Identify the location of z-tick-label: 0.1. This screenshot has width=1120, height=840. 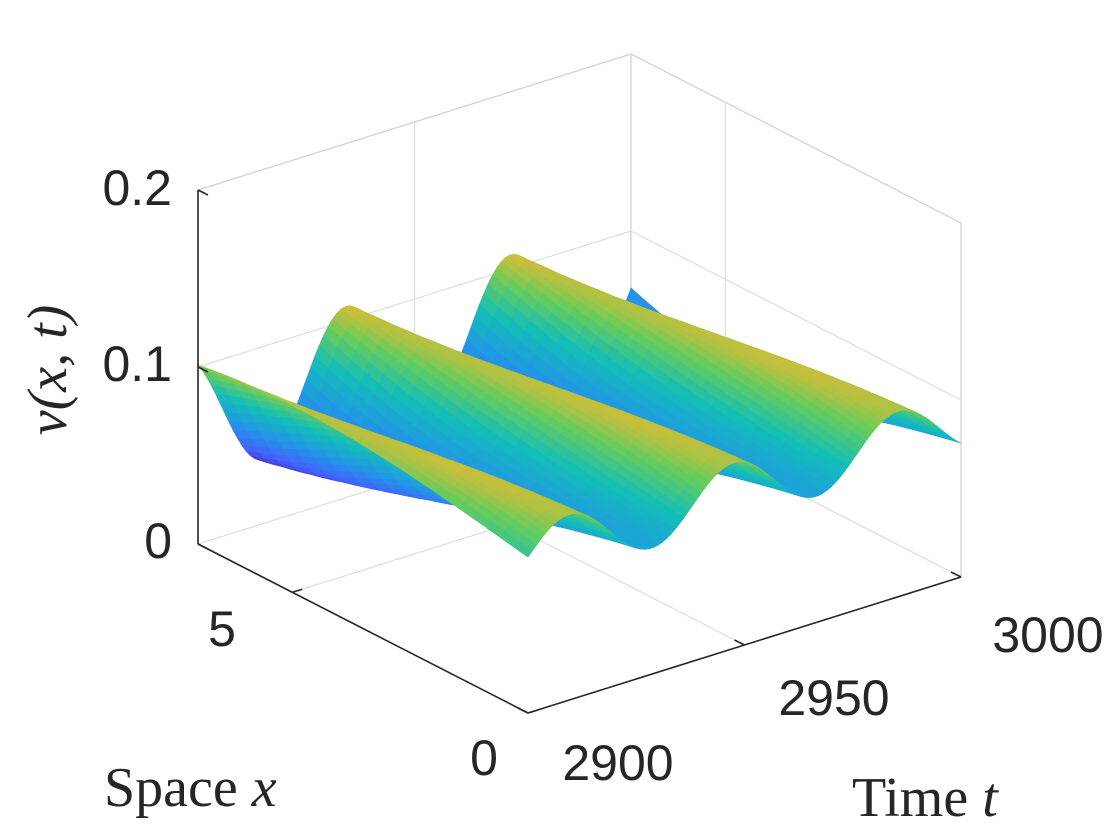
(137, 364).